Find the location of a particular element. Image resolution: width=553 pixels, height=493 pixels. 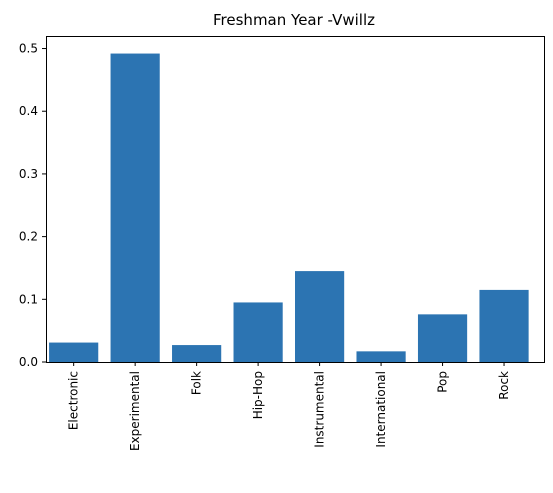

bar-folk is located at coordinates (197, 353).